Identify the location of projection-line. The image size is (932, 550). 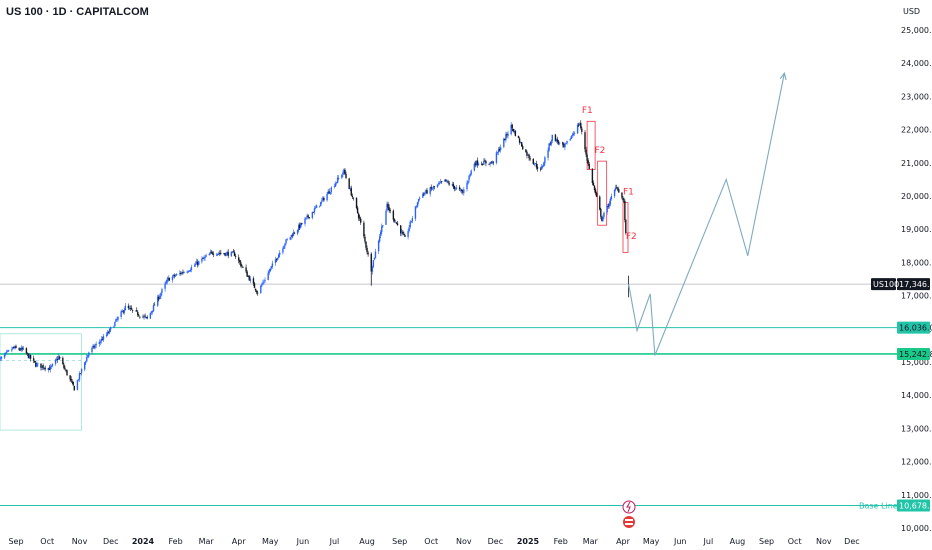
(706, 214).